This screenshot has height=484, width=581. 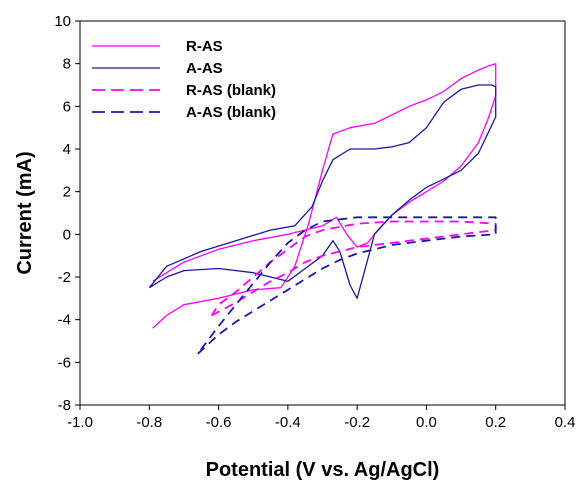 I want to click on x-axis-title: Potential (V vs. Ag/AgCl), so click(x=323, y=470).